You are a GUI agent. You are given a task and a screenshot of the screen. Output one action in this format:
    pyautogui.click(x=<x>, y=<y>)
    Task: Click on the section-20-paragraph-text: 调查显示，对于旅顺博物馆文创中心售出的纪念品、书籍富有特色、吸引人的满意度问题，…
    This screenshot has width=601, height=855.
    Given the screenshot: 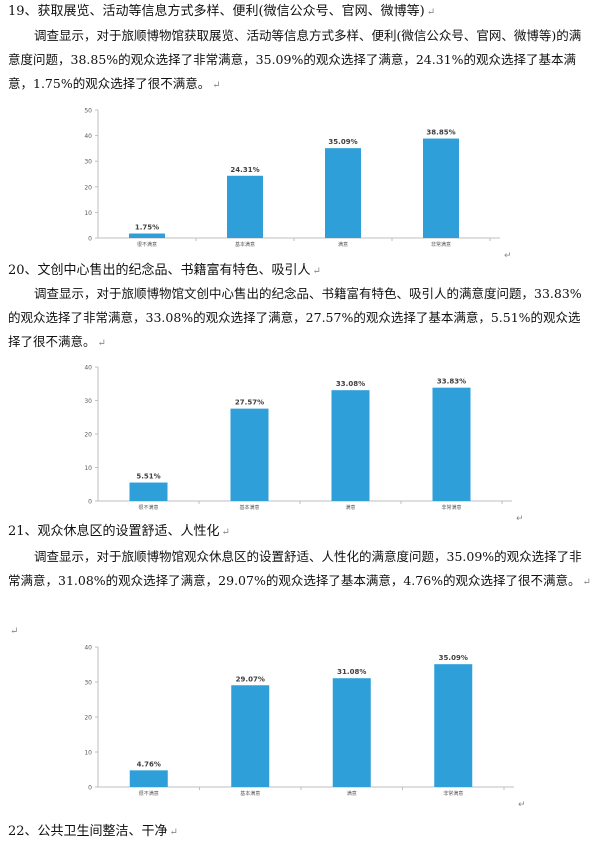 What is the action you would take?
    pyautogui.click(x=295, y=317)
    